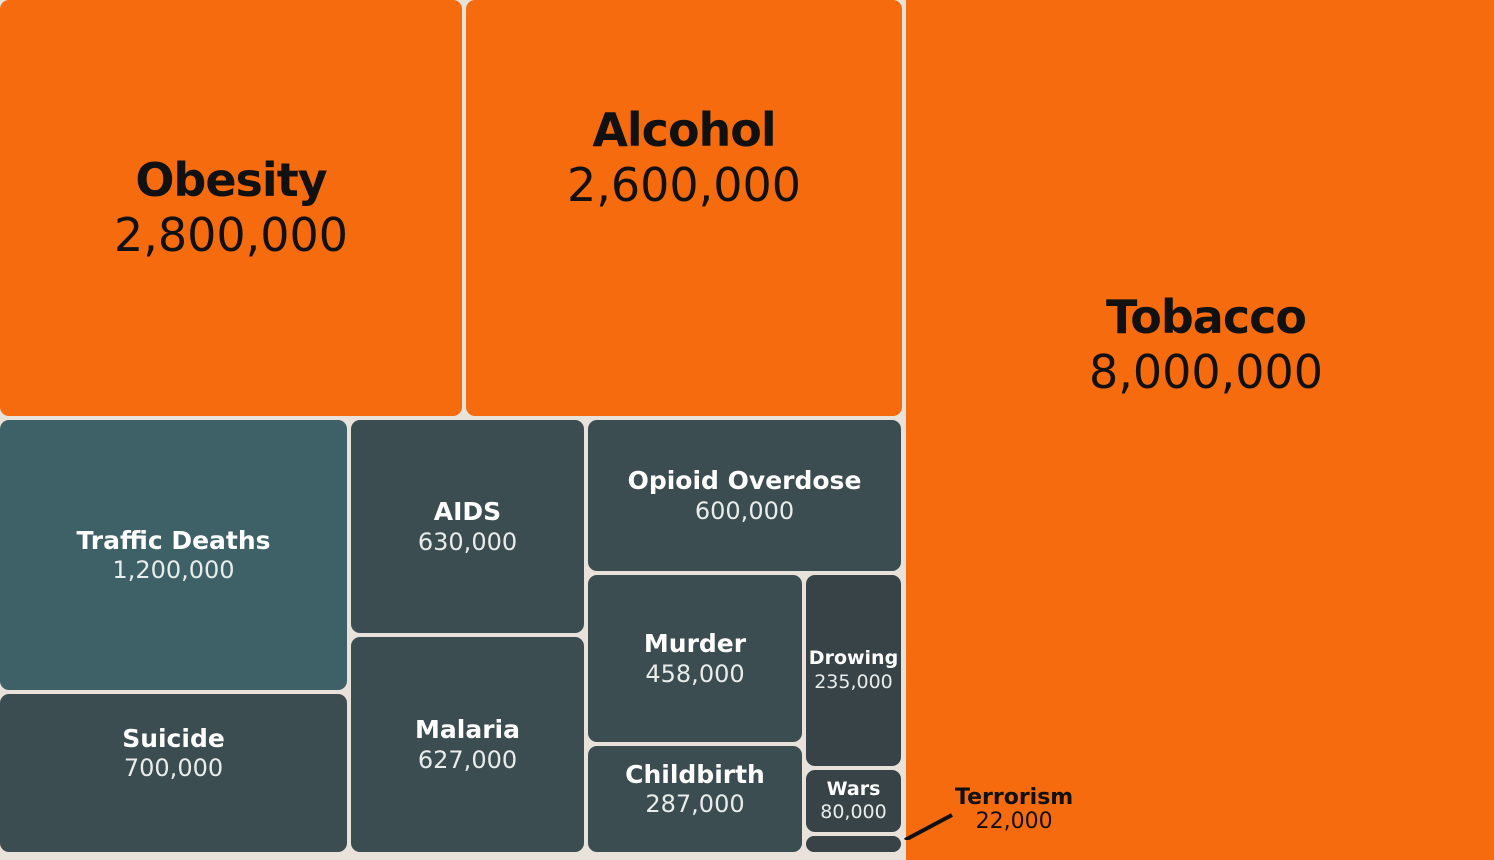 The image size is (1494, 860). Describe the element at coordinates (467, 541) in the screenshot. I see `tile-value: 630,000` at that location.